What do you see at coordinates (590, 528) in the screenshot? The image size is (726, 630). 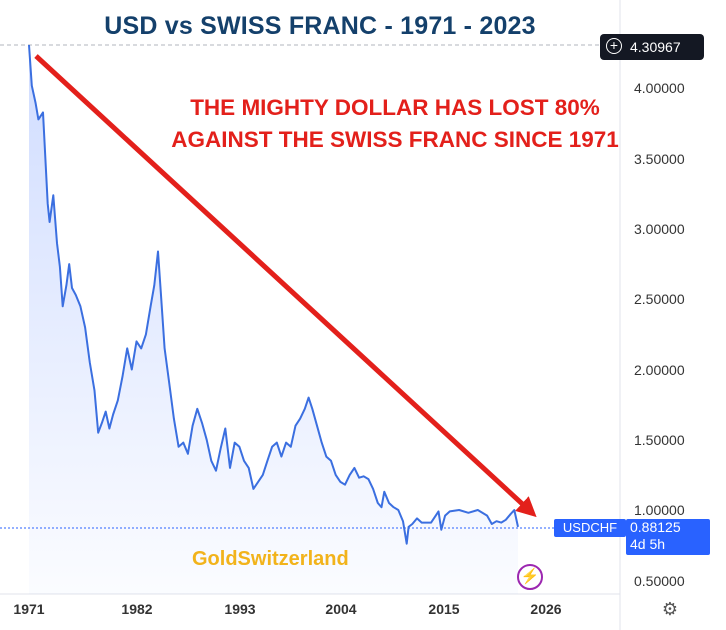 I see `symbol-tag: USDCHF` at bounding box center [590, 528].